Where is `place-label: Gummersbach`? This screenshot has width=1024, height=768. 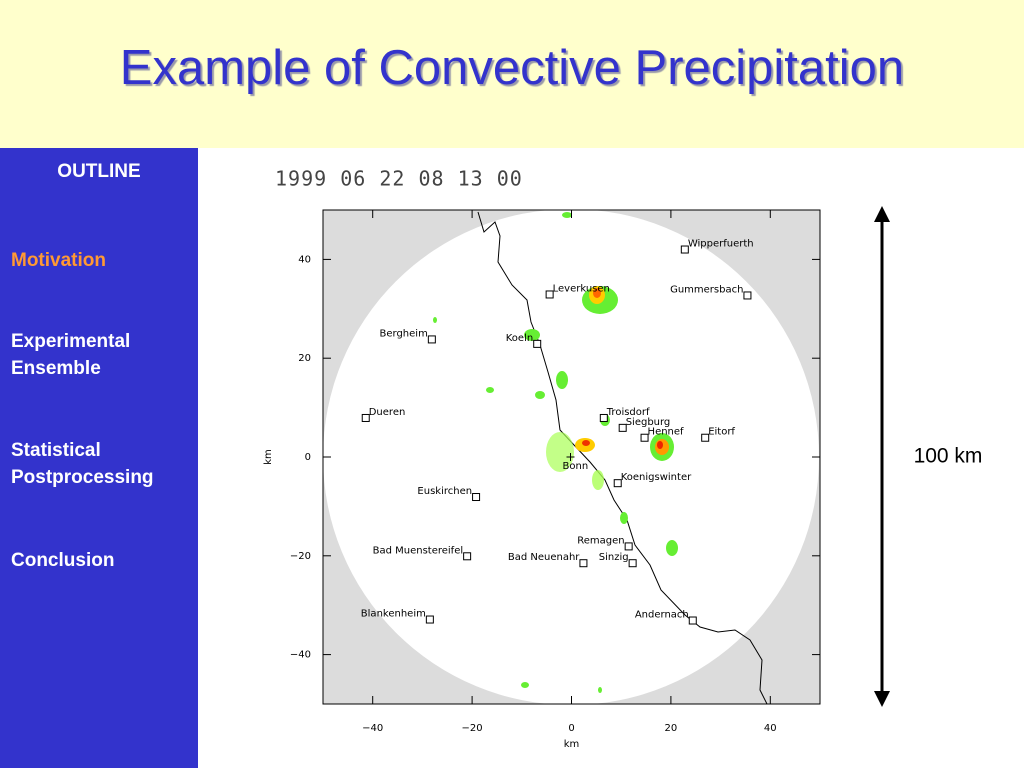 place-label: Gummersbach is located at coordinates (706, 289).